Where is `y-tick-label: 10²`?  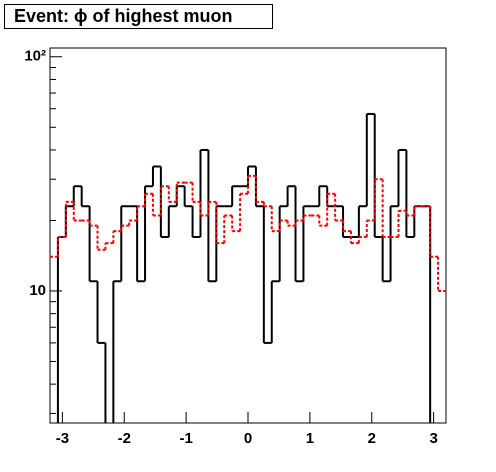 y-tick-label: 10² is located at coordinates (35, 56).